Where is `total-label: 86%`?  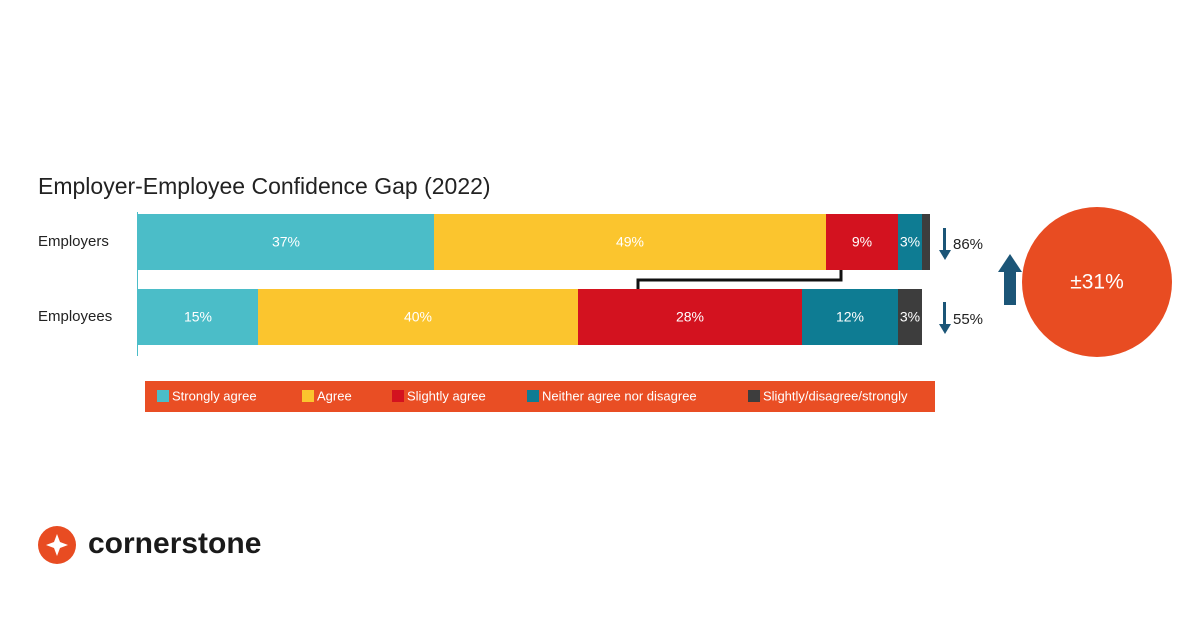 total-label: 86% is located at coordinates (968, 244).